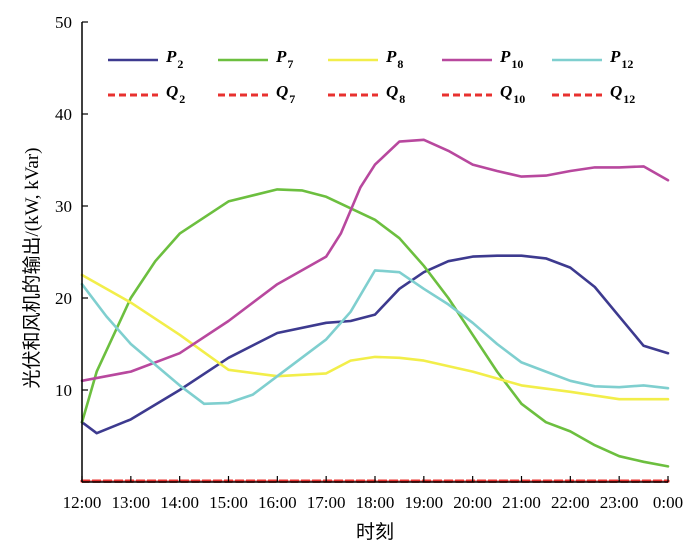 This screenshot has width=700, height=548. Describe the element at coordinates (32, 268) in the screenshot. I see `y-axis-title: 光伏和风机的输出/(kW, kVar)` at that location.